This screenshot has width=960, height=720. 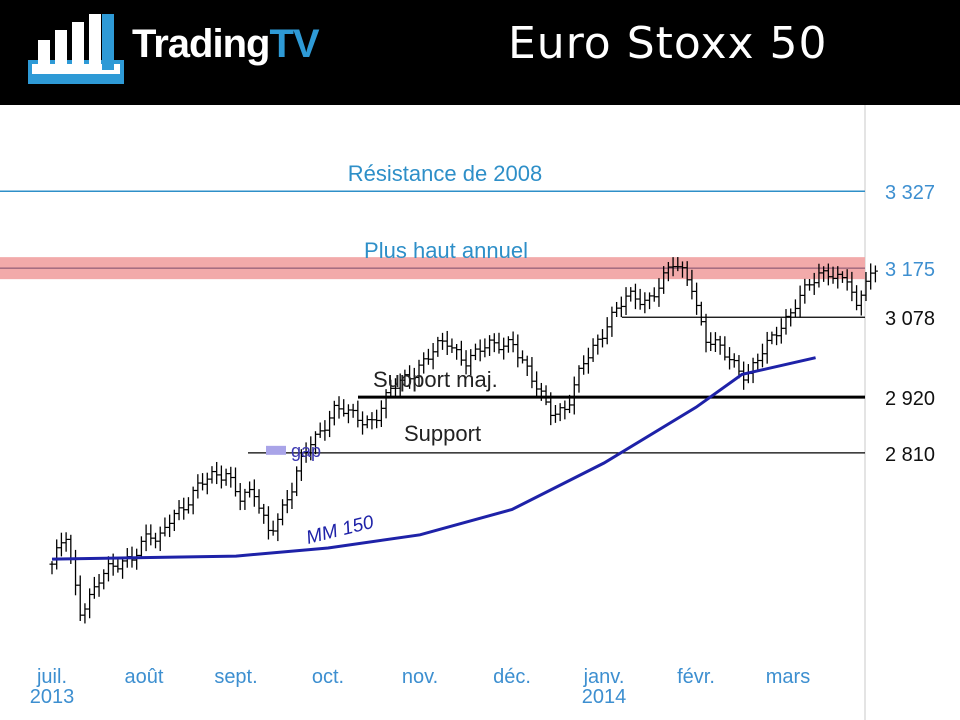 What do you see at coordinates (235, 677) in the screenshot?
I see `x-axis-label: sept.` at bounding box center [235, 677].